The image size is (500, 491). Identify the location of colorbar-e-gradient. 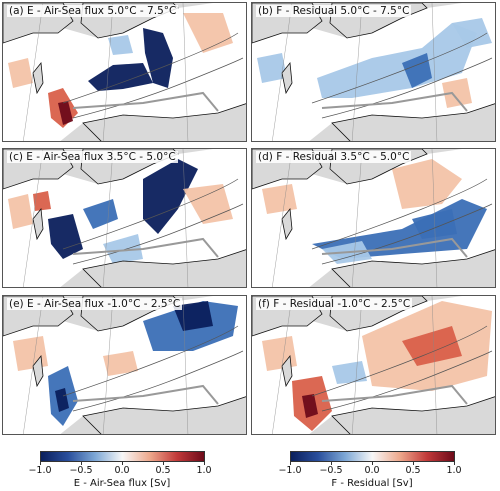
(122, 456).